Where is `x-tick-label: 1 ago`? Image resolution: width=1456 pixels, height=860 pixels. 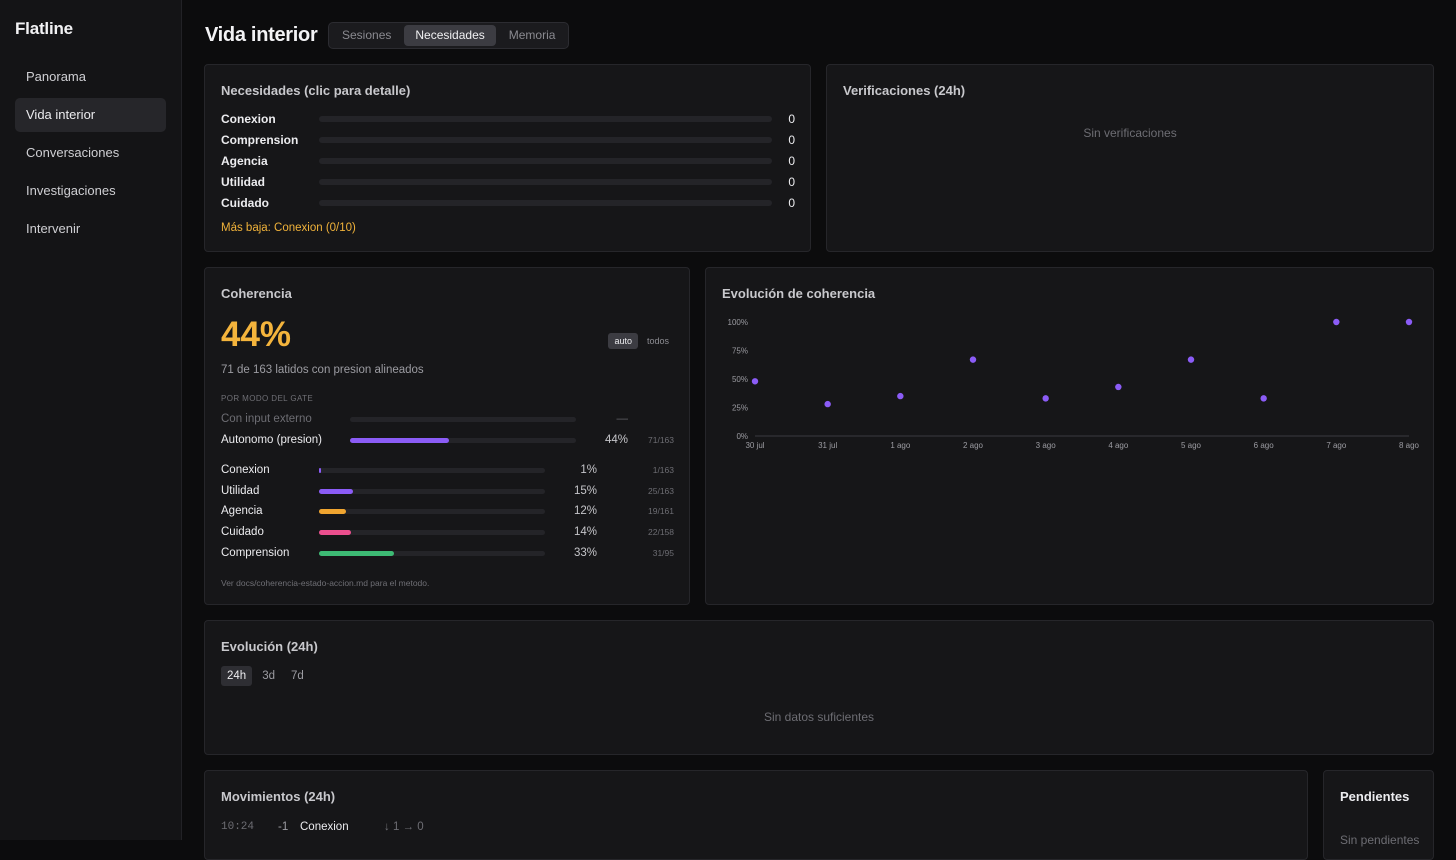 x-tick-label: 1 ago is located at coordinates (900, 445).